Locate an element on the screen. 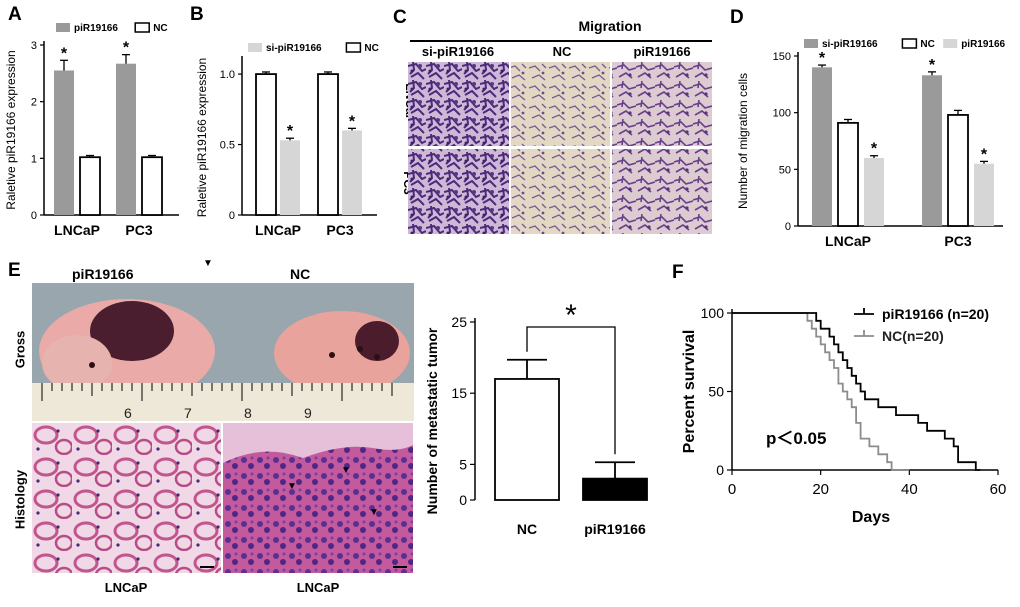  histology-label-right: LNCaP is located at coordinates (318, 587).